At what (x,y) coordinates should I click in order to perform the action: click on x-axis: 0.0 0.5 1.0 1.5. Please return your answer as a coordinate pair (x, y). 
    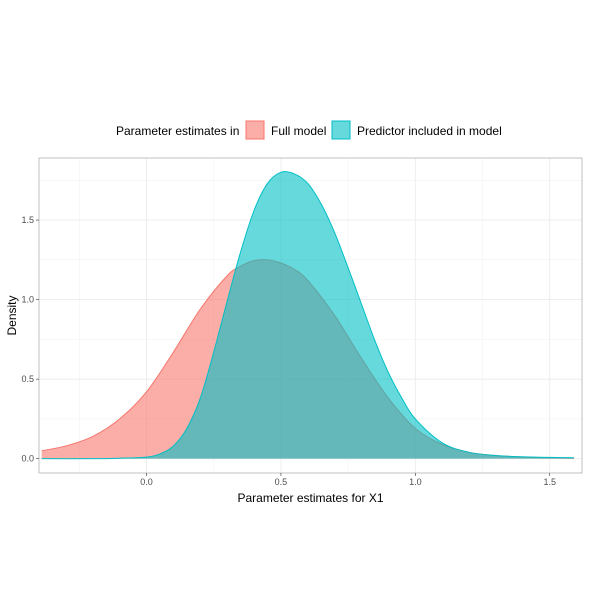
    Looking at the image, I should click on (348, 480).